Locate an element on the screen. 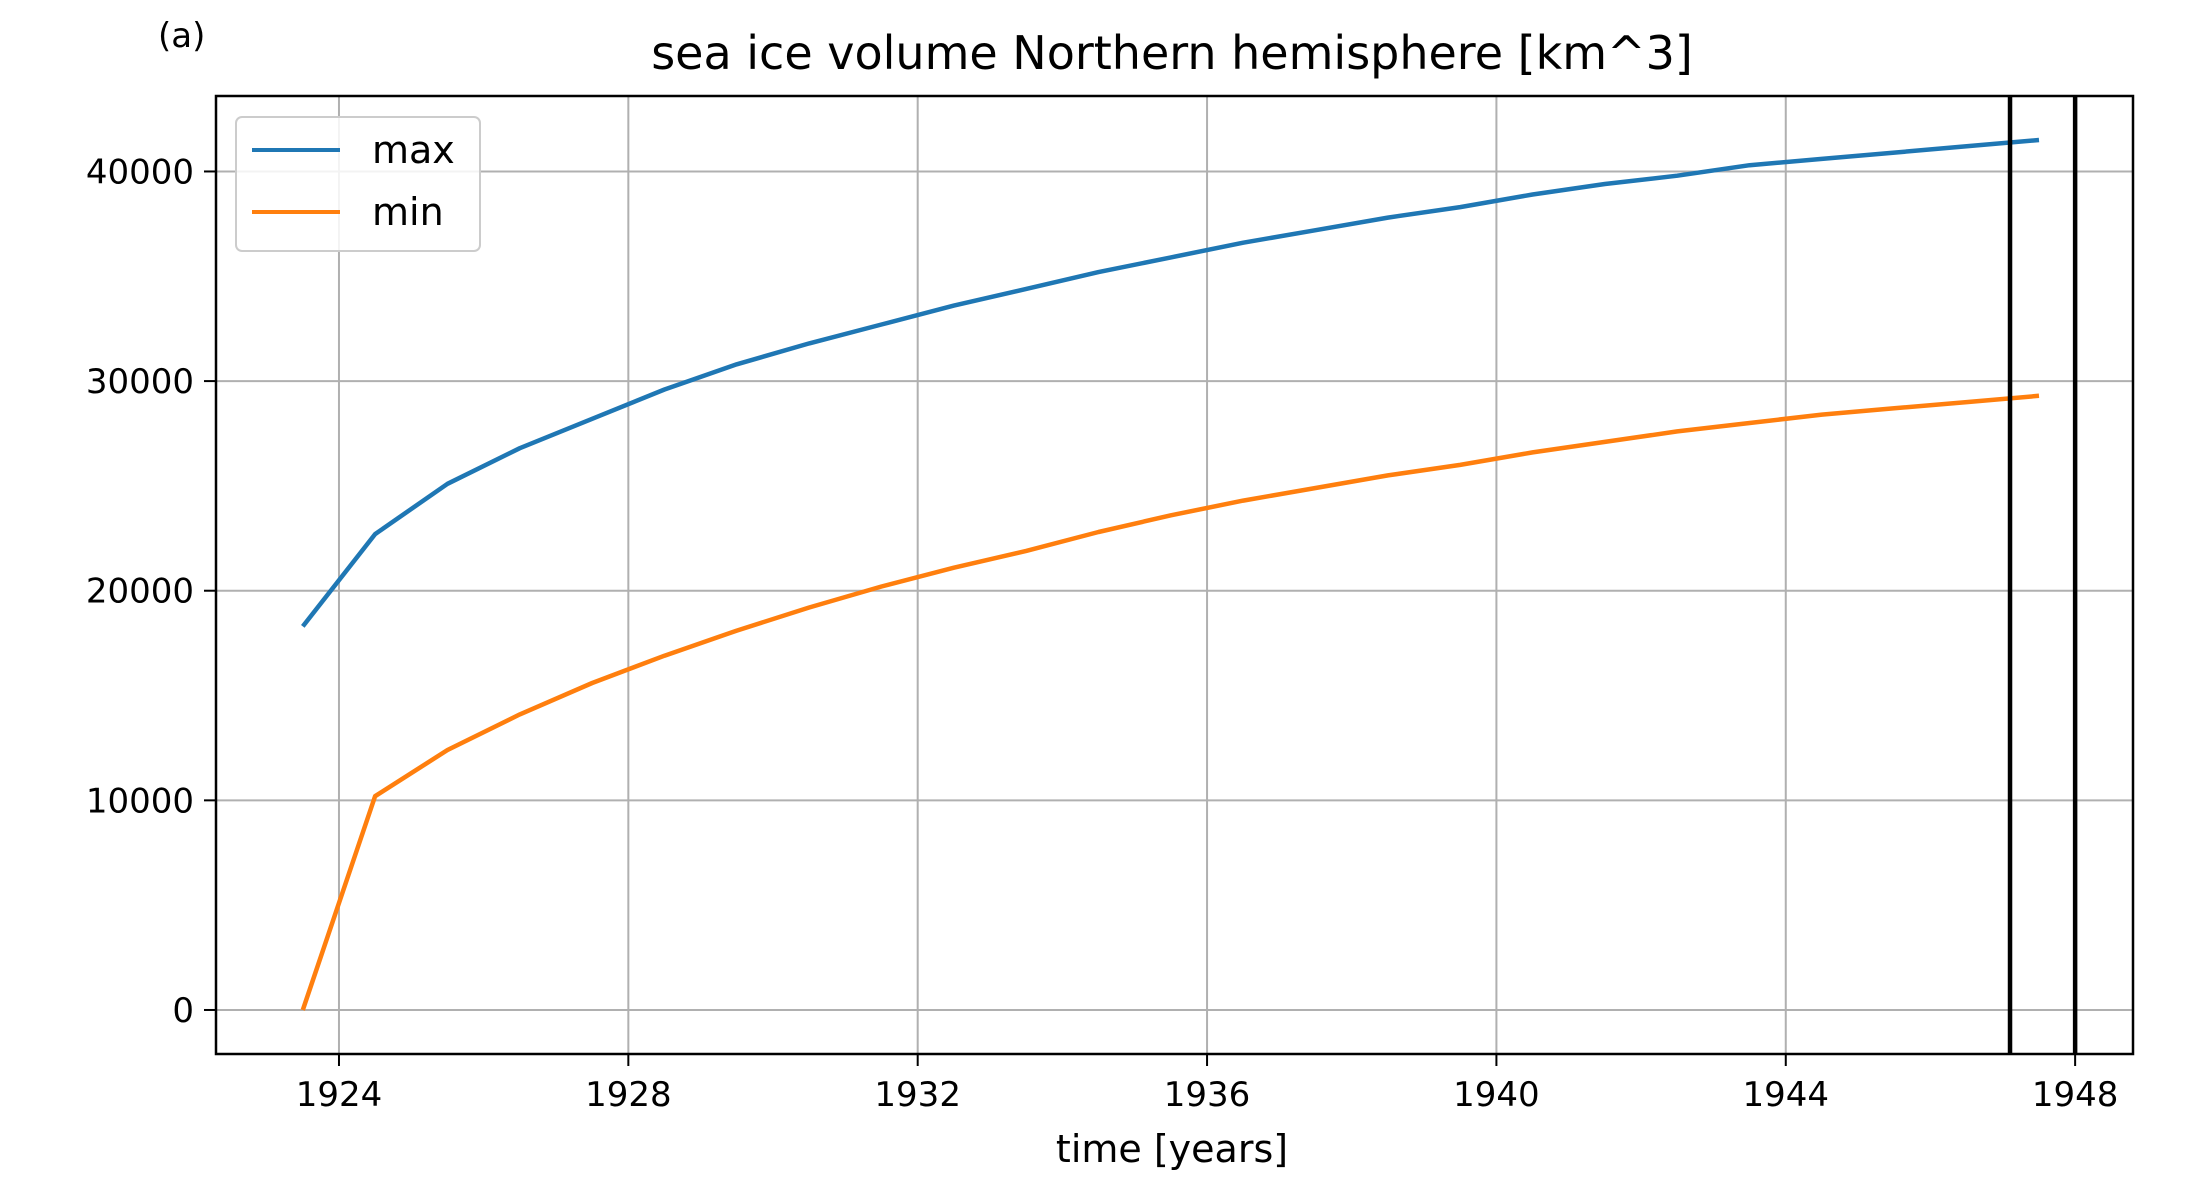 This screenshot has height=1181, width=2196. legend-label-min: min is located at coordinates (408, 212).